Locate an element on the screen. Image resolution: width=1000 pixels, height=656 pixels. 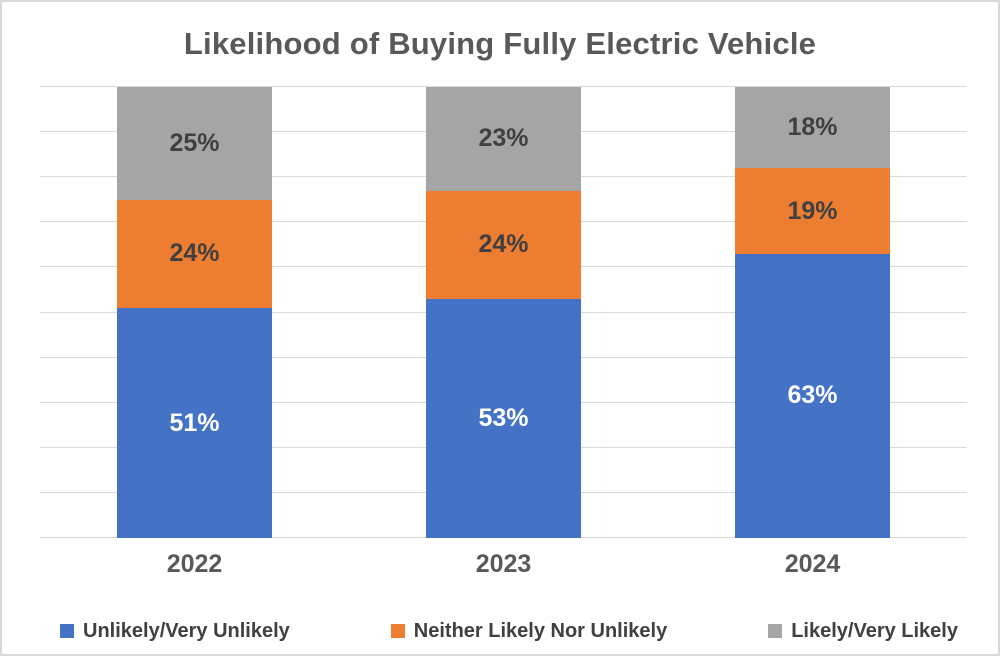
legend-label: Likely/Very Likely is located at coordinates (874, 630).